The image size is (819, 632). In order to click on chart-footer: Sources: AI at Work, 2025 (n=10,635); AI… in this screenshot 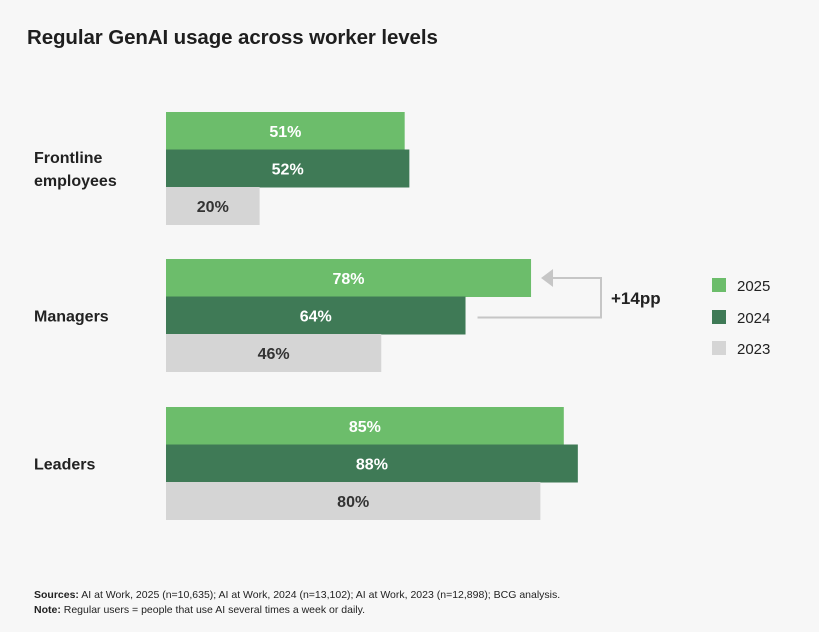, I will do `click(297, 603)`.